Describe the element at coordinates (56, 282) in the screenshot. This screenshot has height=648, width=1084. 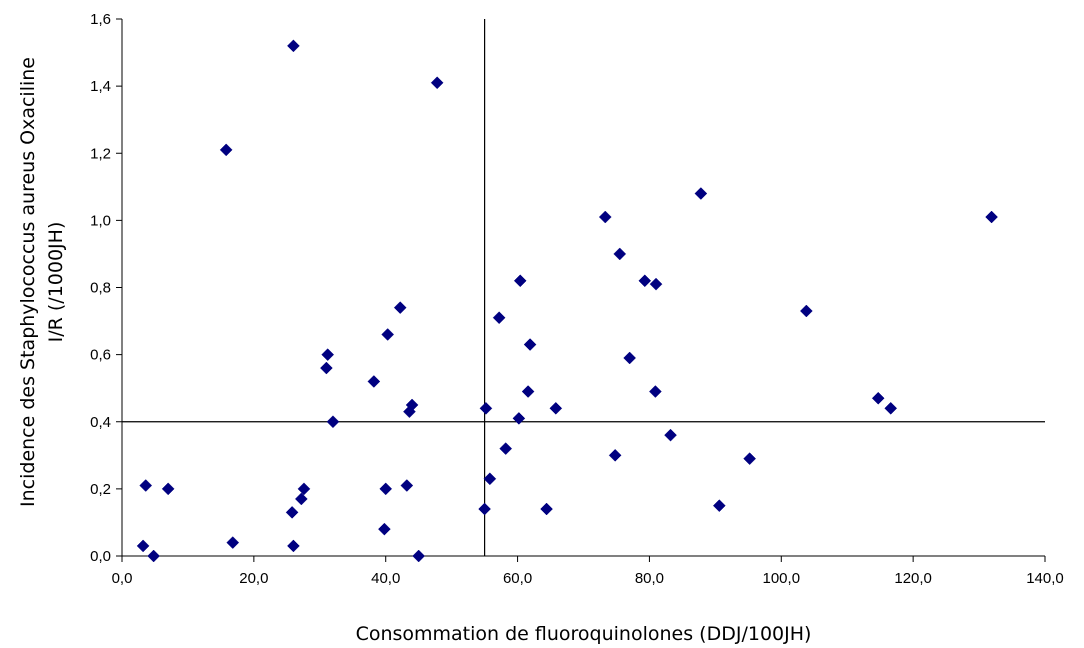
I see `y-axis-title-line2: I/R (/1000JH)` at that location.